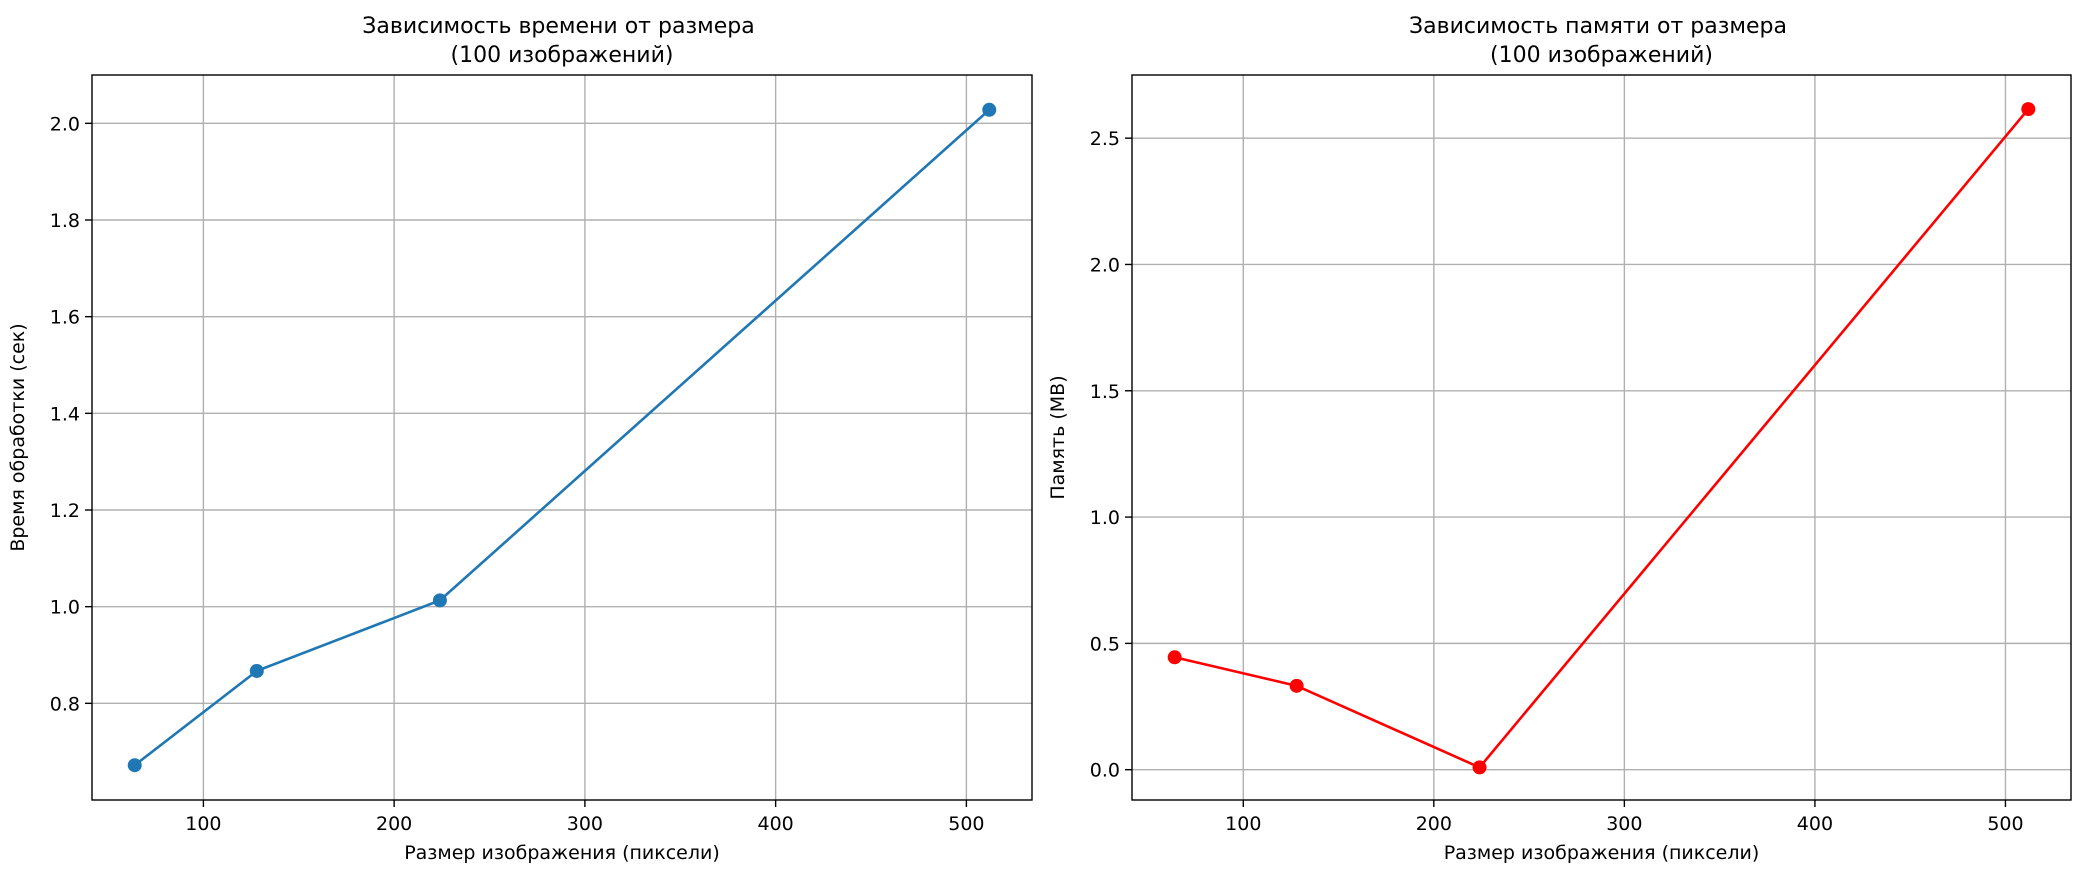 Image resolution: width=2084 pixels, height=879 pixels. I want to click on memory-chart-x-tick-label: 100, so click(1243, 824).